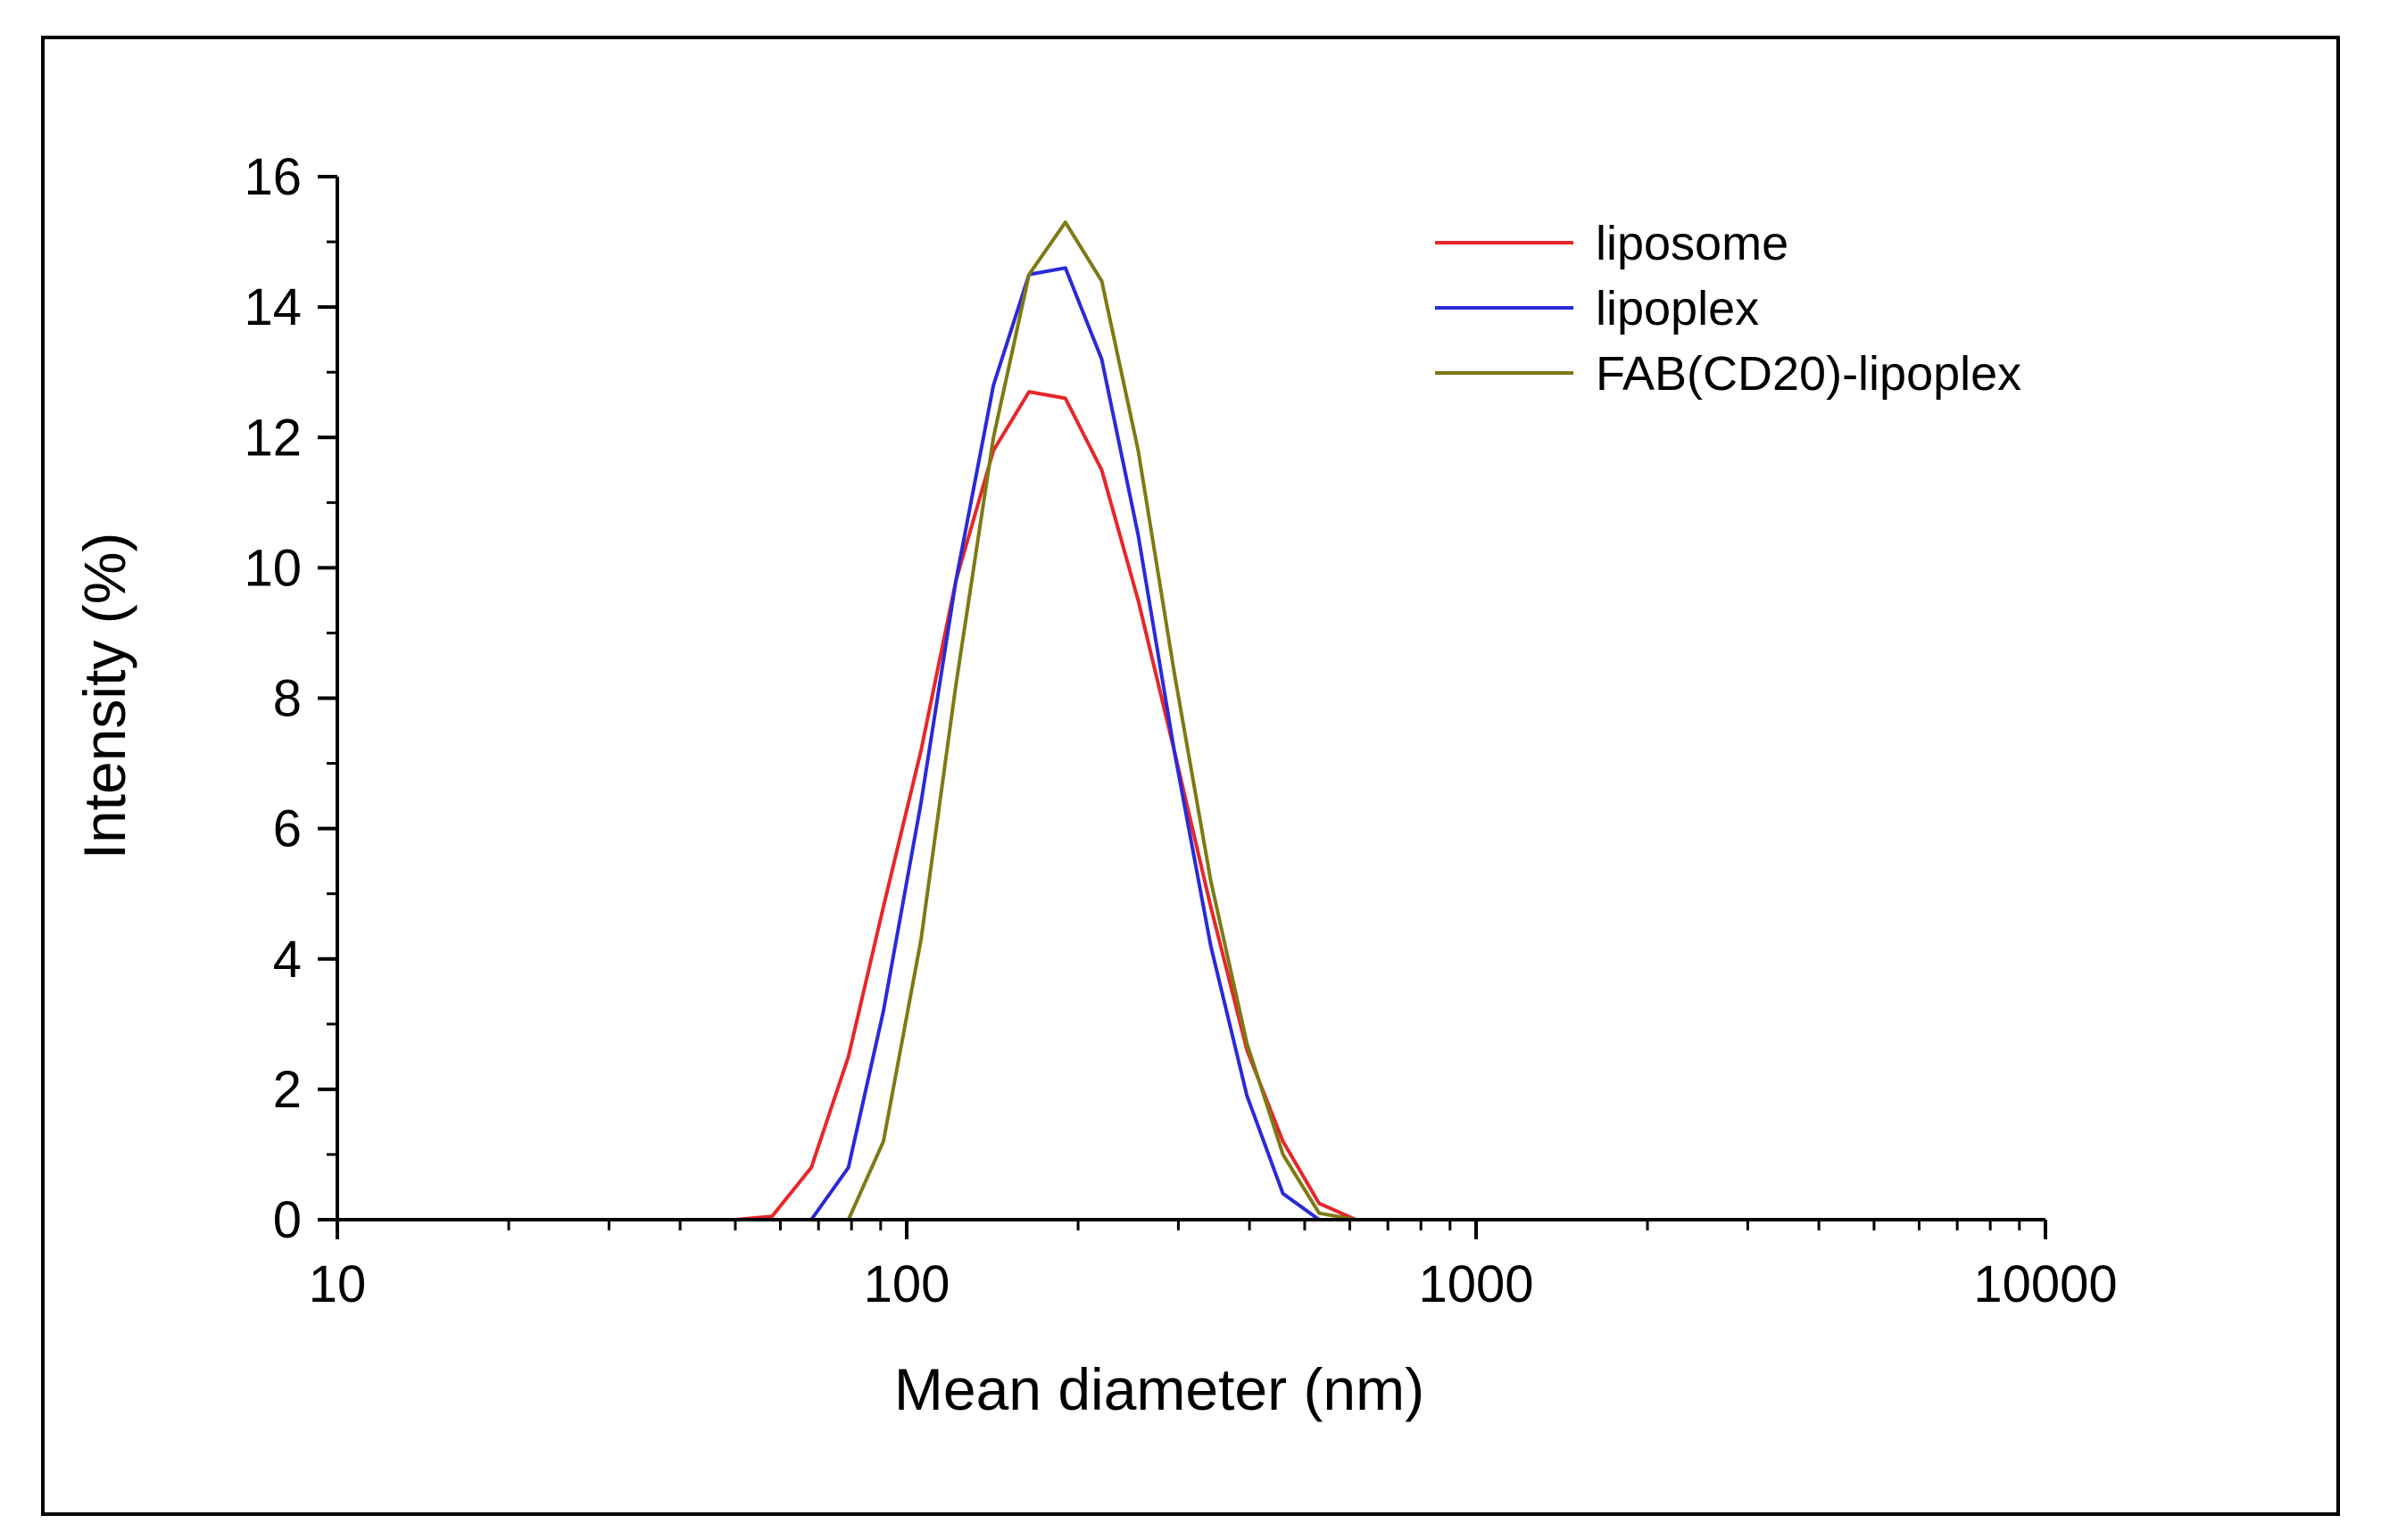  I want to click on y-tick-label: 8, so click(287, 699).